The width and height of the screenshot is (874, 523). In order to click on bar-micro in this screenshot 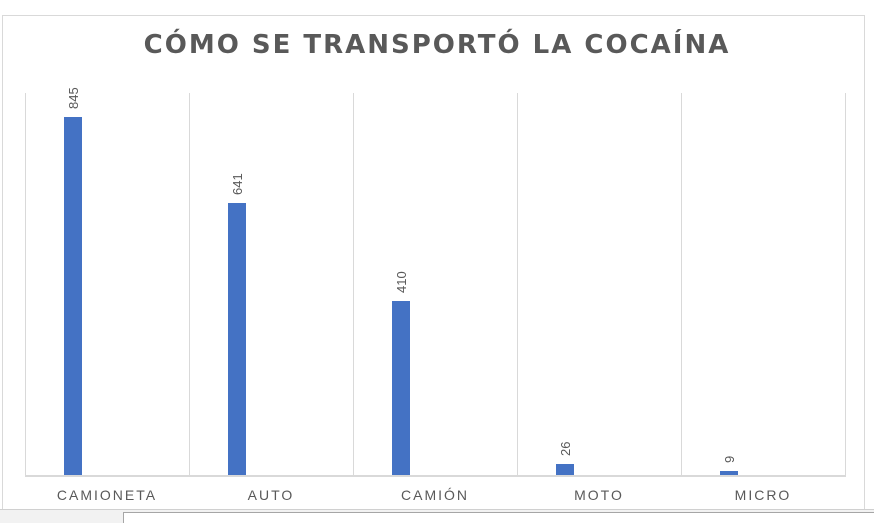, I will do `click(729, 473)`.